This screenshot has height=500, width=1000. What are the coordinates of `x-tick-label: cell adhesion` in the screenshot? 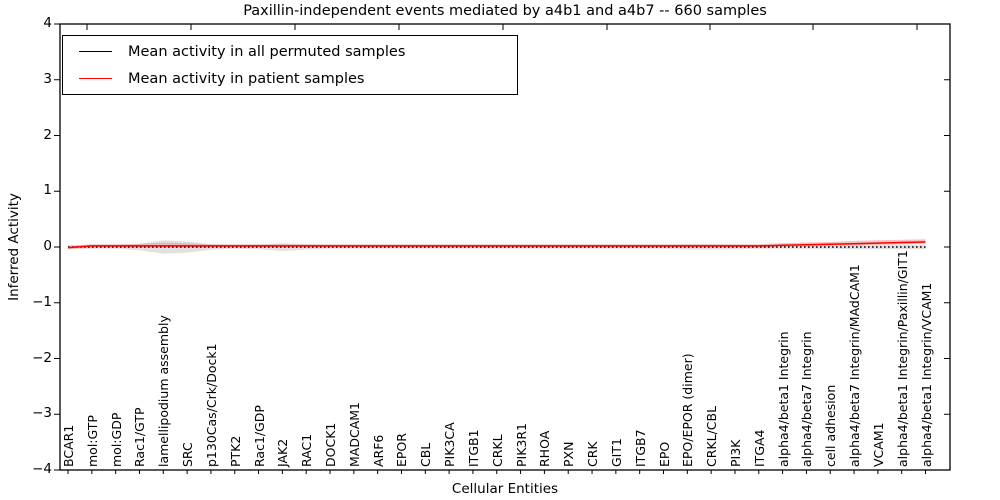 It's located at (831, 425).